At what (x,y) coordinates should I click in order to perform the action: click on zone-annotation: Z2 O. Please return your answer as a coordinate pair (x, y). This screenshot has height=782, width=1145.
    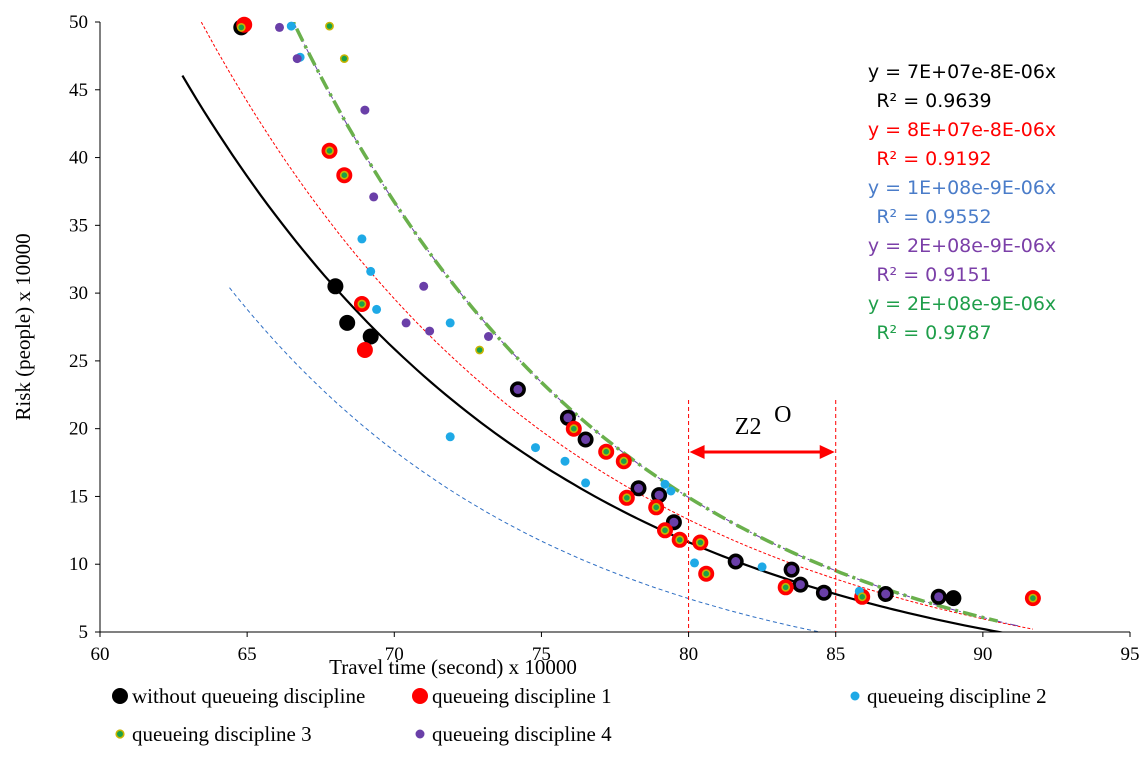
    Looking at the image, I should click on (762, 516).